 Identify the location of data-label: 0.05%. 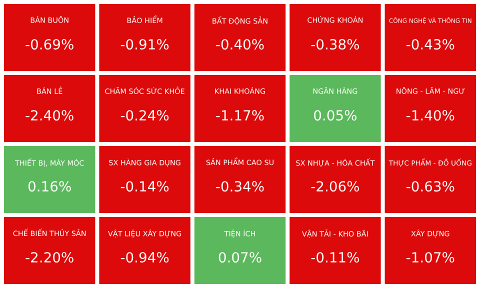
(335, 115).